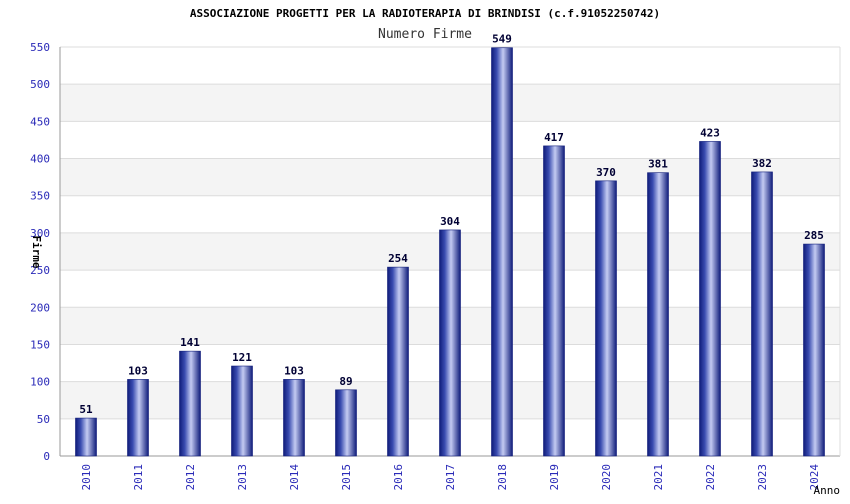 This screenshot has height=504, width=850. I want to click on y-tick-labels: 0 50 100 150 200 250 300 350 400 450 500 550, so click(40, 252).